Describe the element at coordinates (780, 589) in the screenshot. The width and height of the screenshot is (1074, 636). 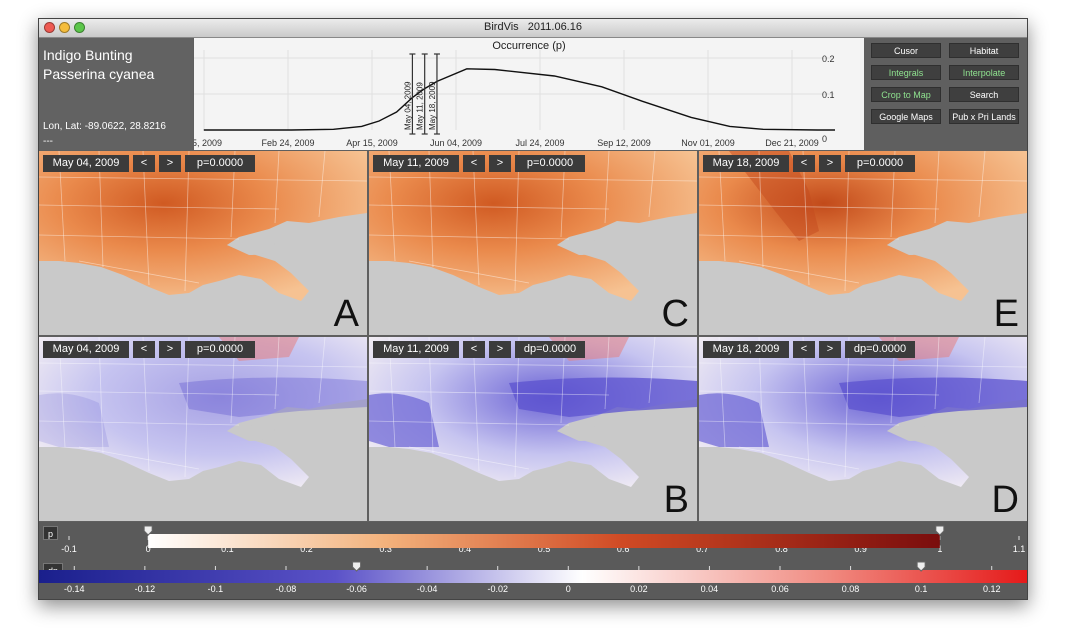
I see `scale-tick-label: 0.06` at that location.